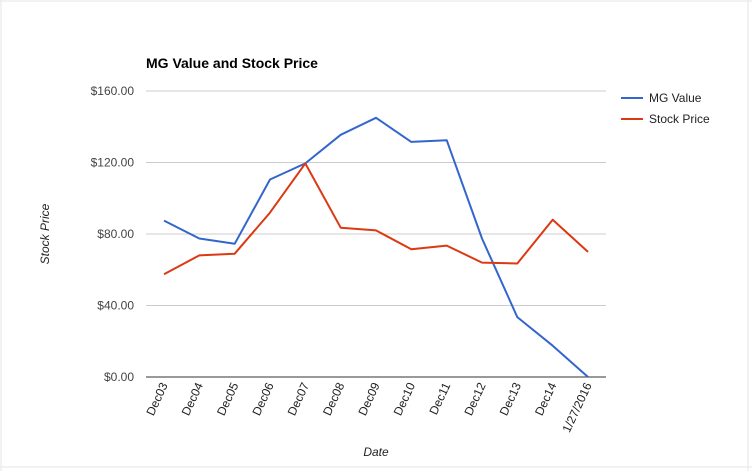  Describe the element at coordinates (45, 233) in the screenshot. I see `y-axis-label: Stock Price` at that location.